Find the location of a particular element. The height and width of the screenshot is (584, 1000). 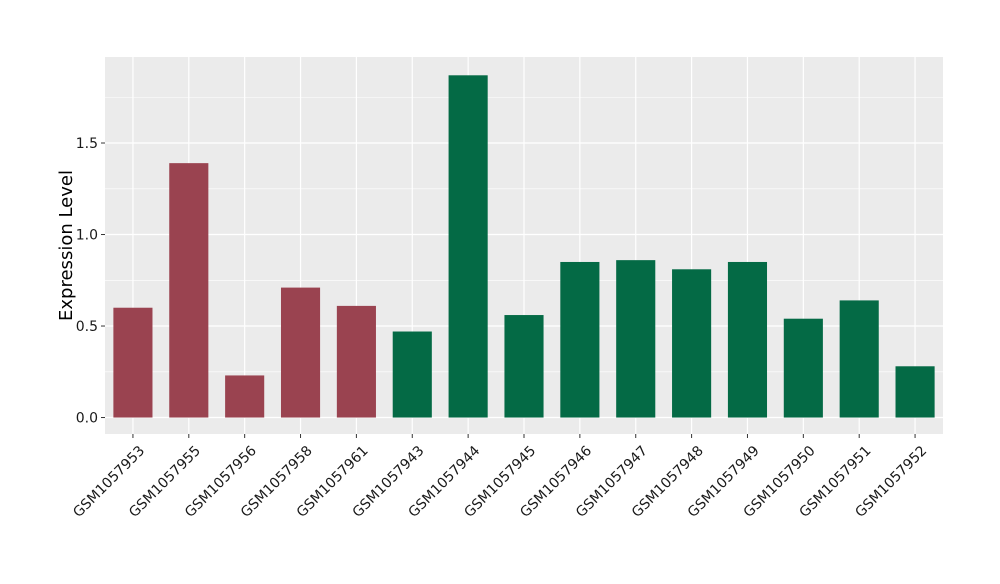

bar-gsm1057955 is located at coordinates (189, 290).